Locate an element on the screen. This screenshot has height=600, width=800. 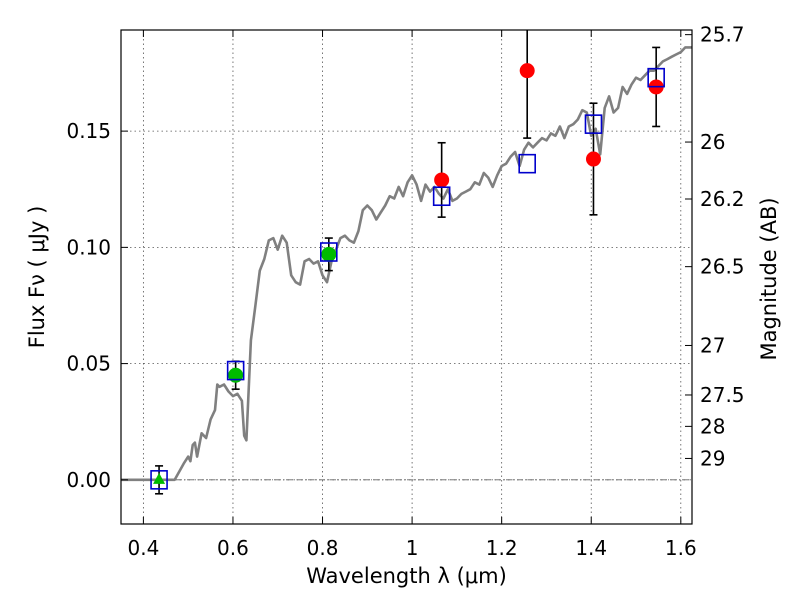
data-point-triangle is located at coordinates (159, 478).